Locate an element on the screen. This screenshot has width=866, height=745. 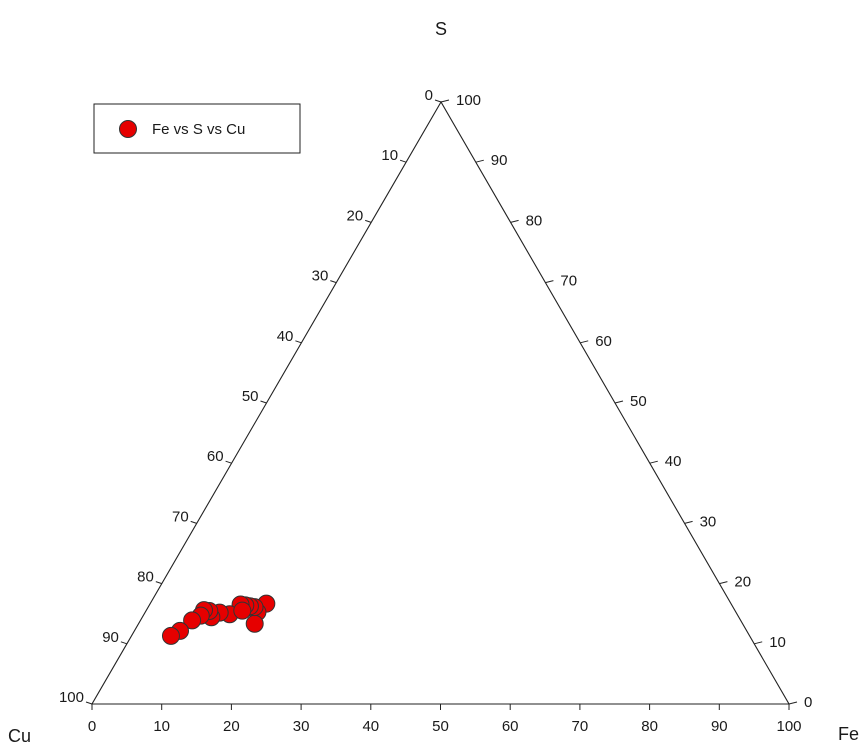
tick-label-s: 40 is located at coordinates (673, 461).